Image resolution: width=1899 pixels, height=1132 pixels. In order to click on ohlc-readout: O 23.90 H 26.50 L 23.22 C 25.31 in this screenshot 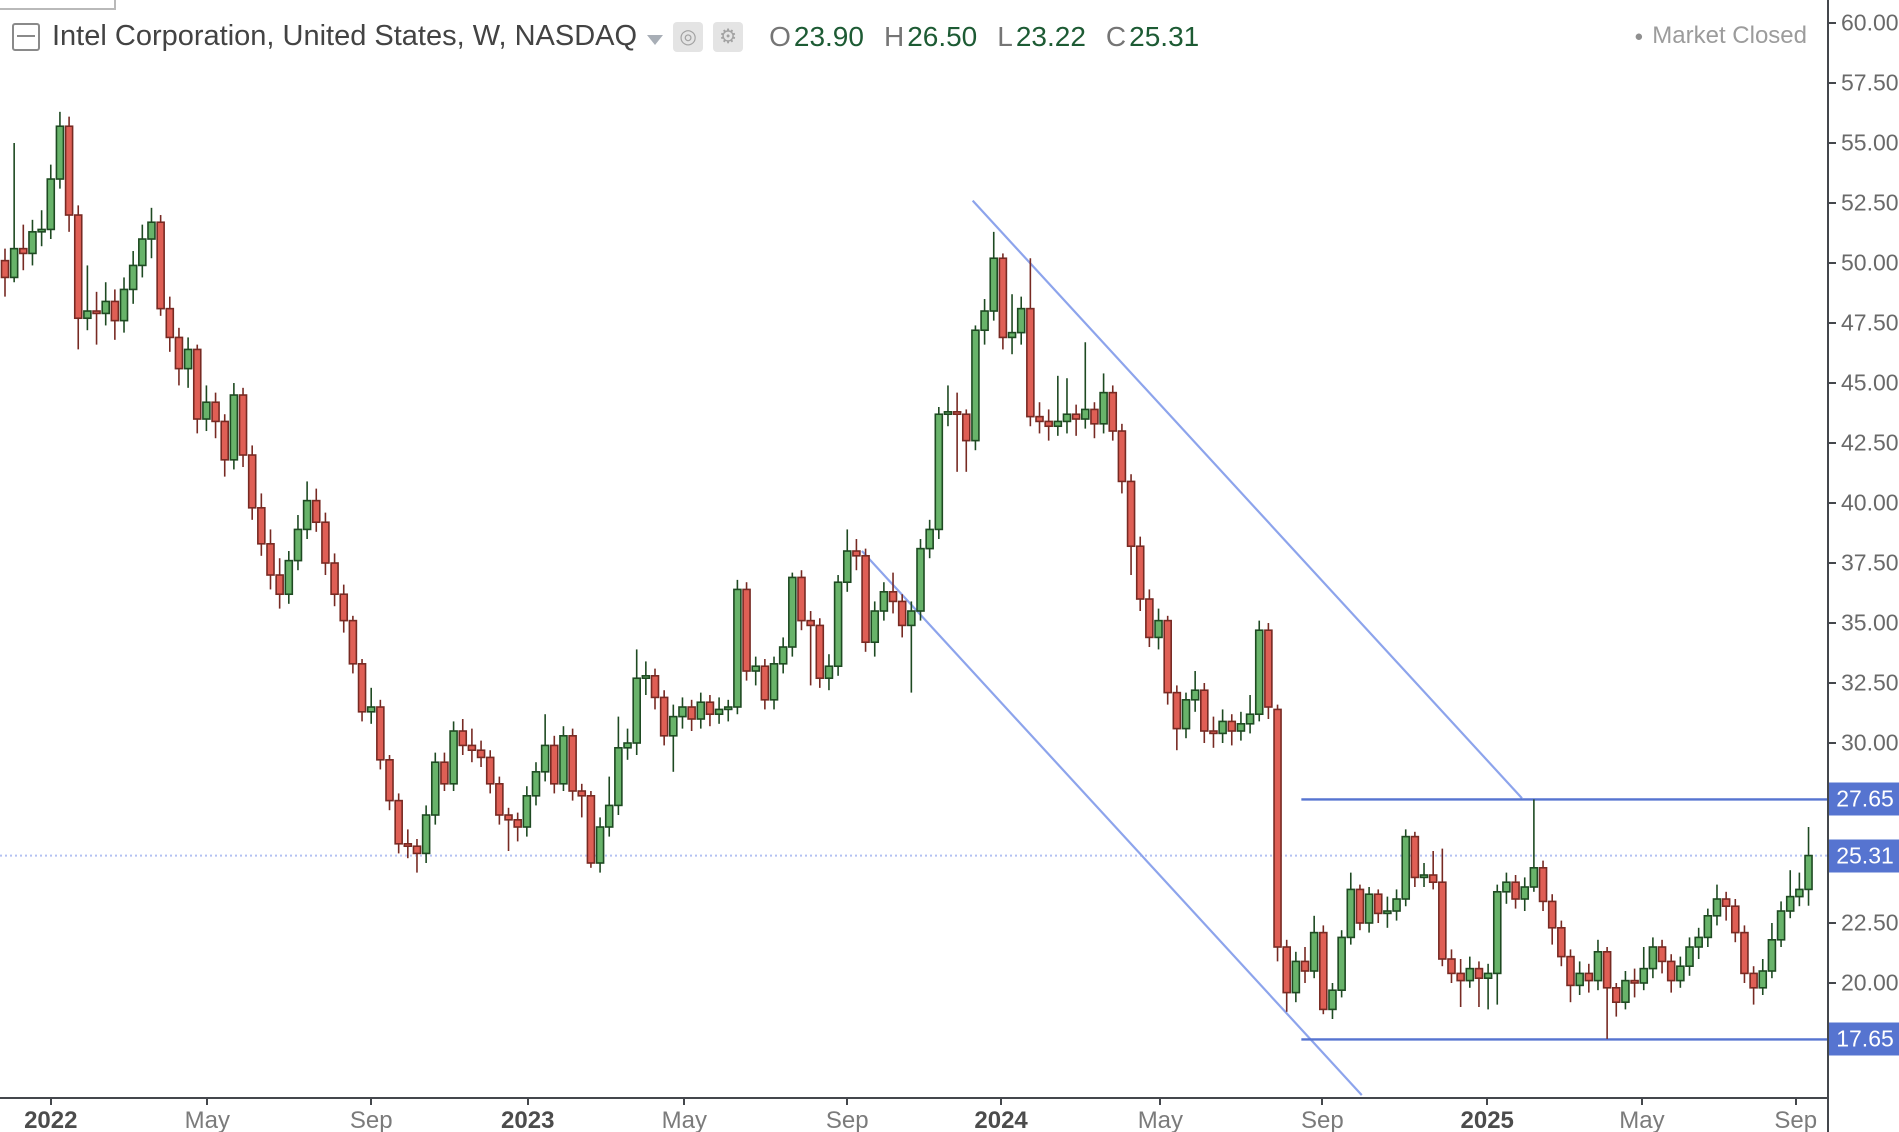, I will do `click(994, 37)`.